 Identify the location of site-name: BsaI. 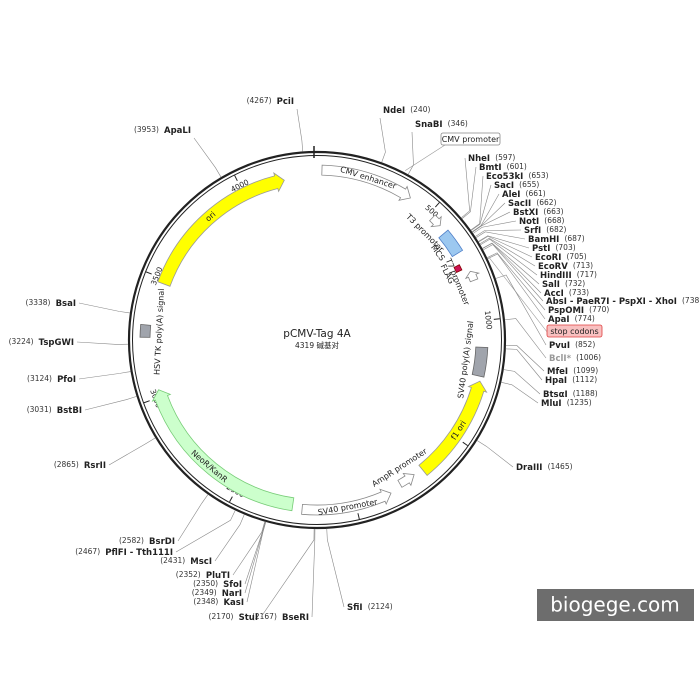
(66, 304).